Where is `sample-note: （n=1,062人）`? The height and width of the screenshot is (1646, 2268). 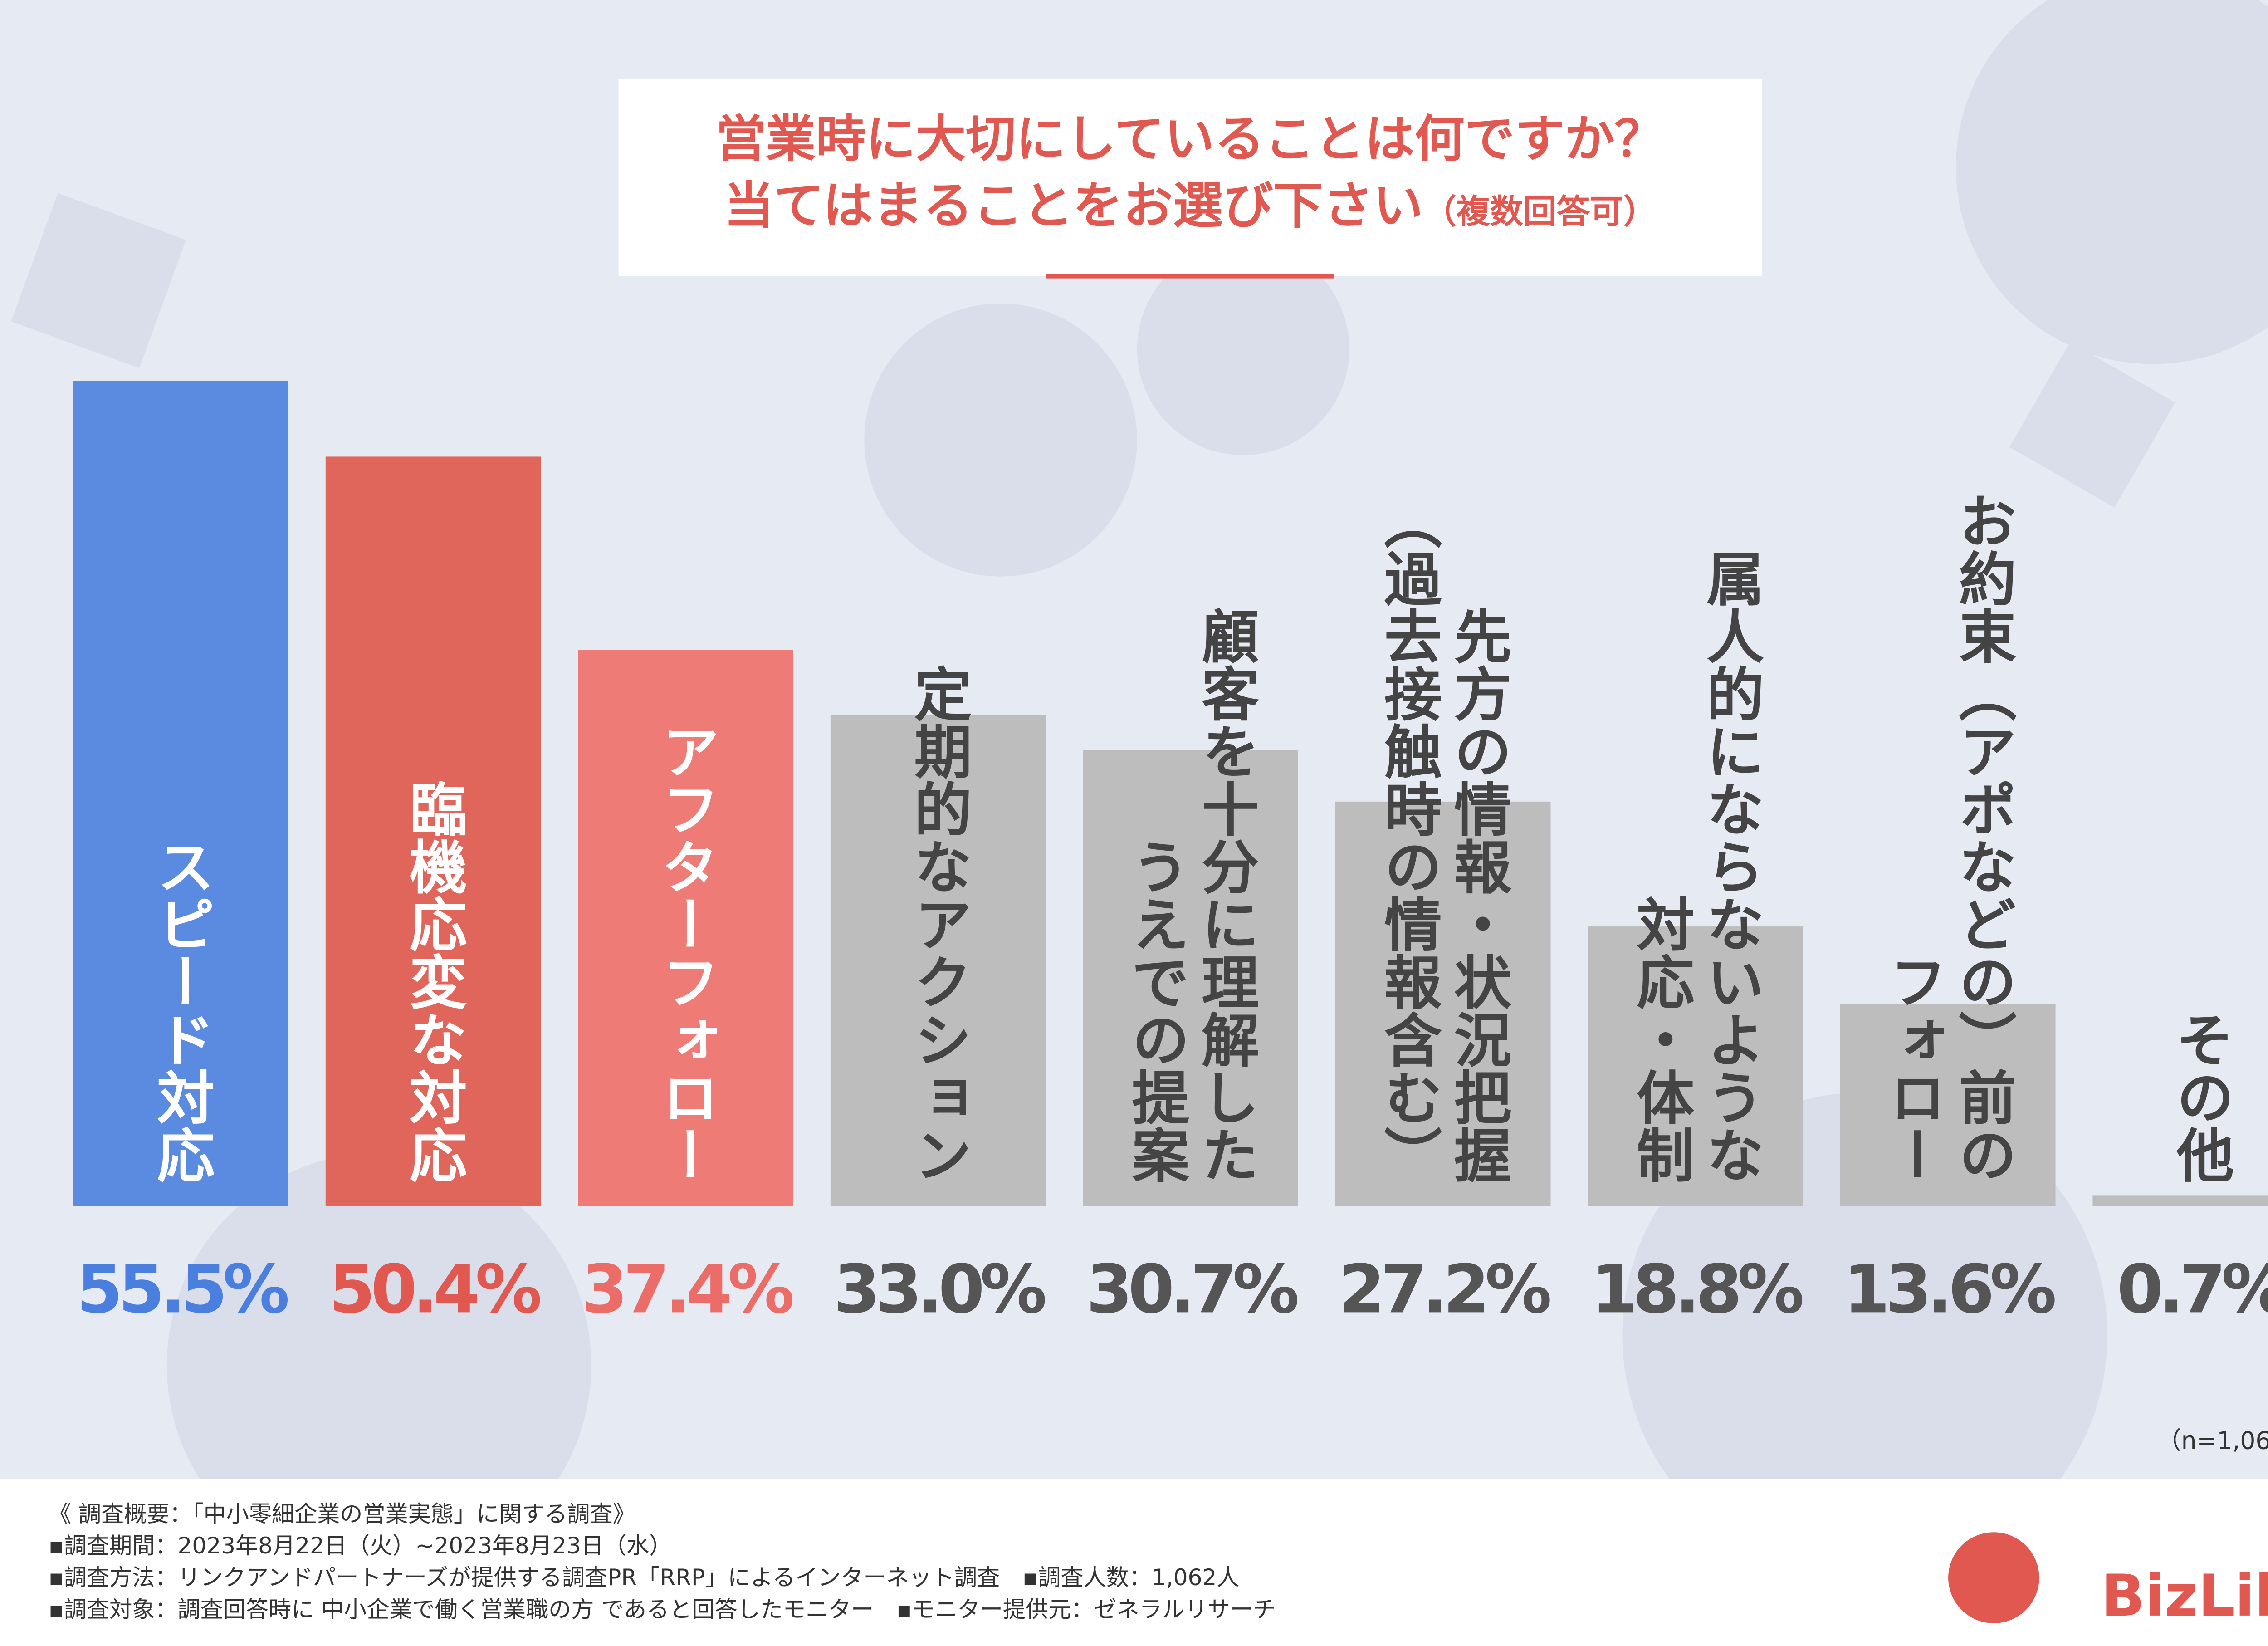
sample-note: （n=1,062人） is located at coordinates (2213, 1440).